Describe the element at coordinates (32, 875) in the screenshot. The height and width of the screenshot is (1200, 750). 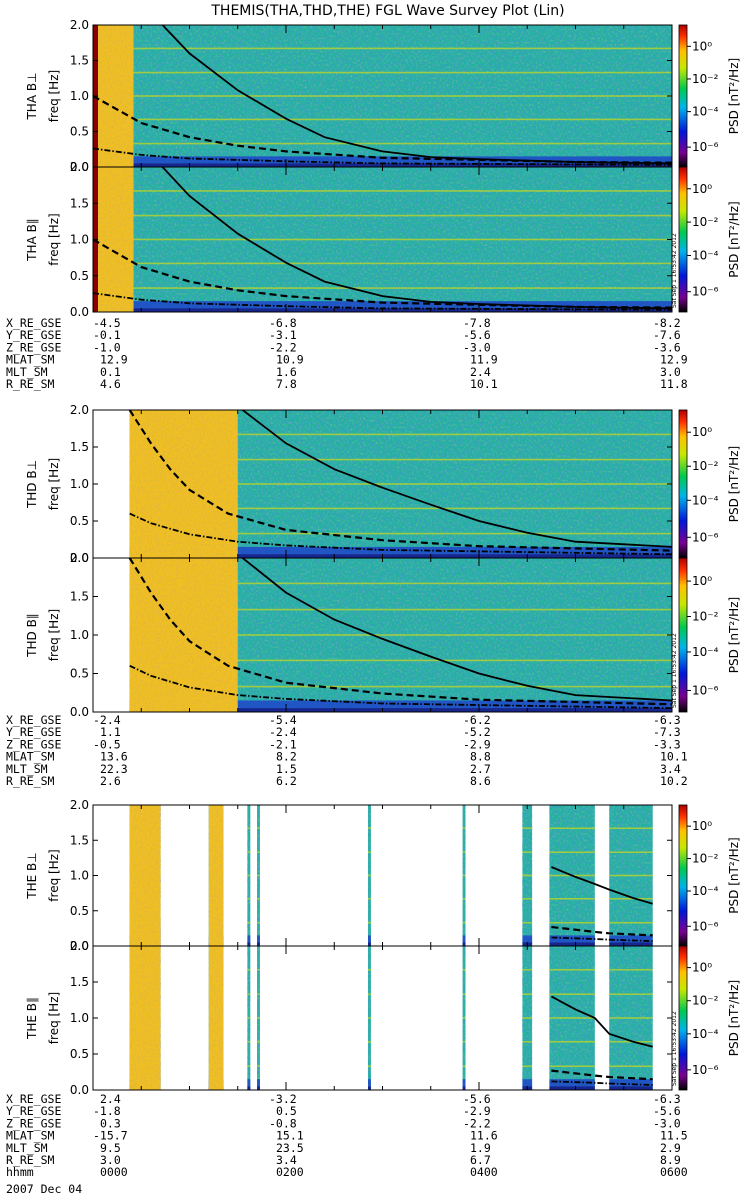
I see `panel-label: THE B⊥` at that location.